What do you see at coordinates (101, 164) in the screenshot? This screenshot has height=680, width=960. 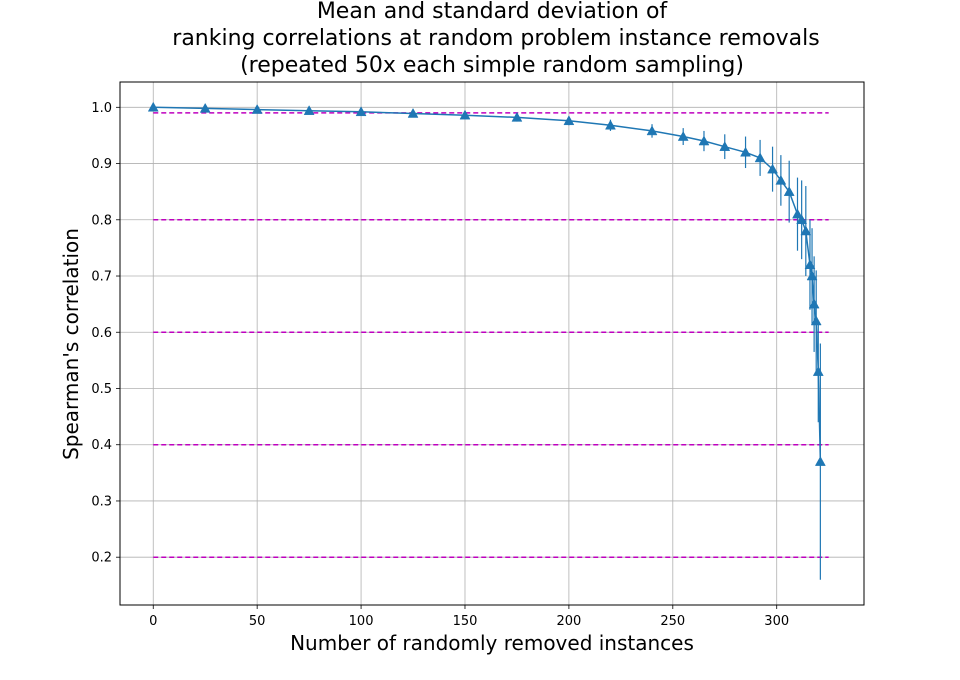 I see `y-tick-label: 0.9` at bounding box center [101, 164].